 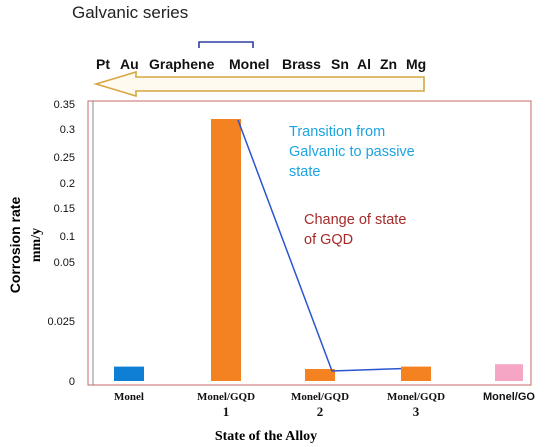 I want to click on series-member: Monel, so click(x=249, y=64).